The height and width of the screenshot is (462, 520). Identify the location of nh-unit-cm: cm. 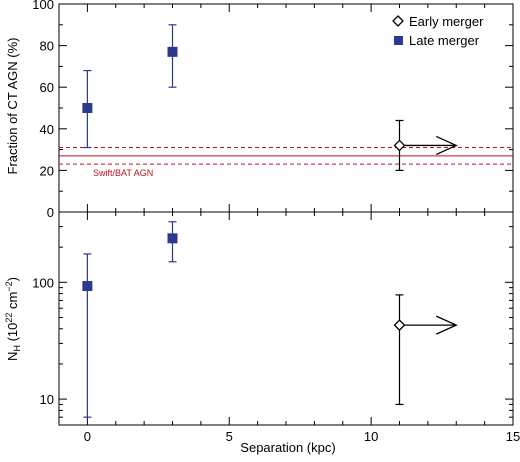
(12, 302).